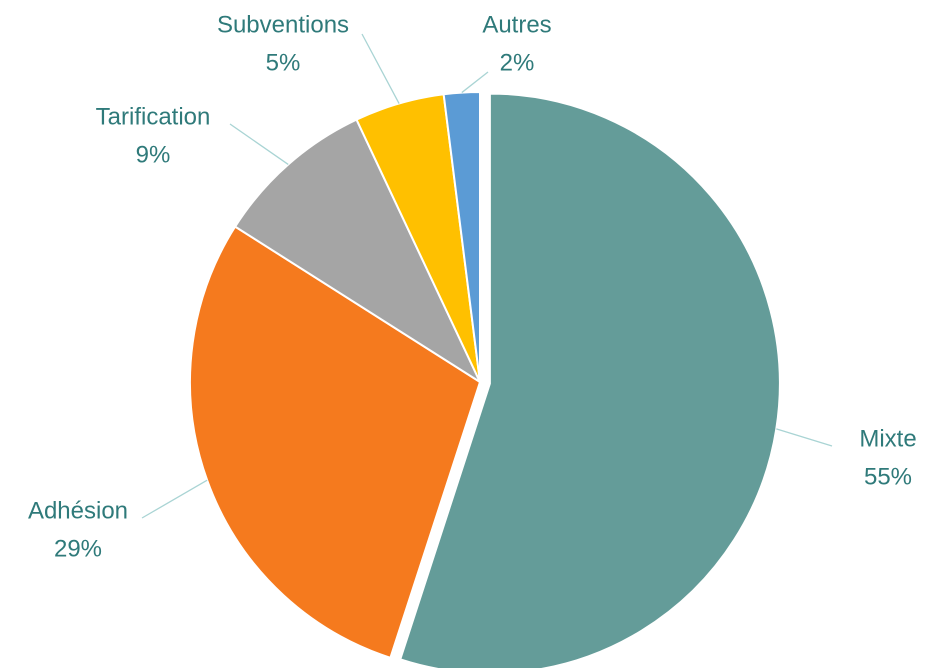 This screenshot has width=931, height=668. What do you see at coordinates (283, 62) in the screenshot?
I see `slice-value-label: 5%` at bounding box center [283, 62].